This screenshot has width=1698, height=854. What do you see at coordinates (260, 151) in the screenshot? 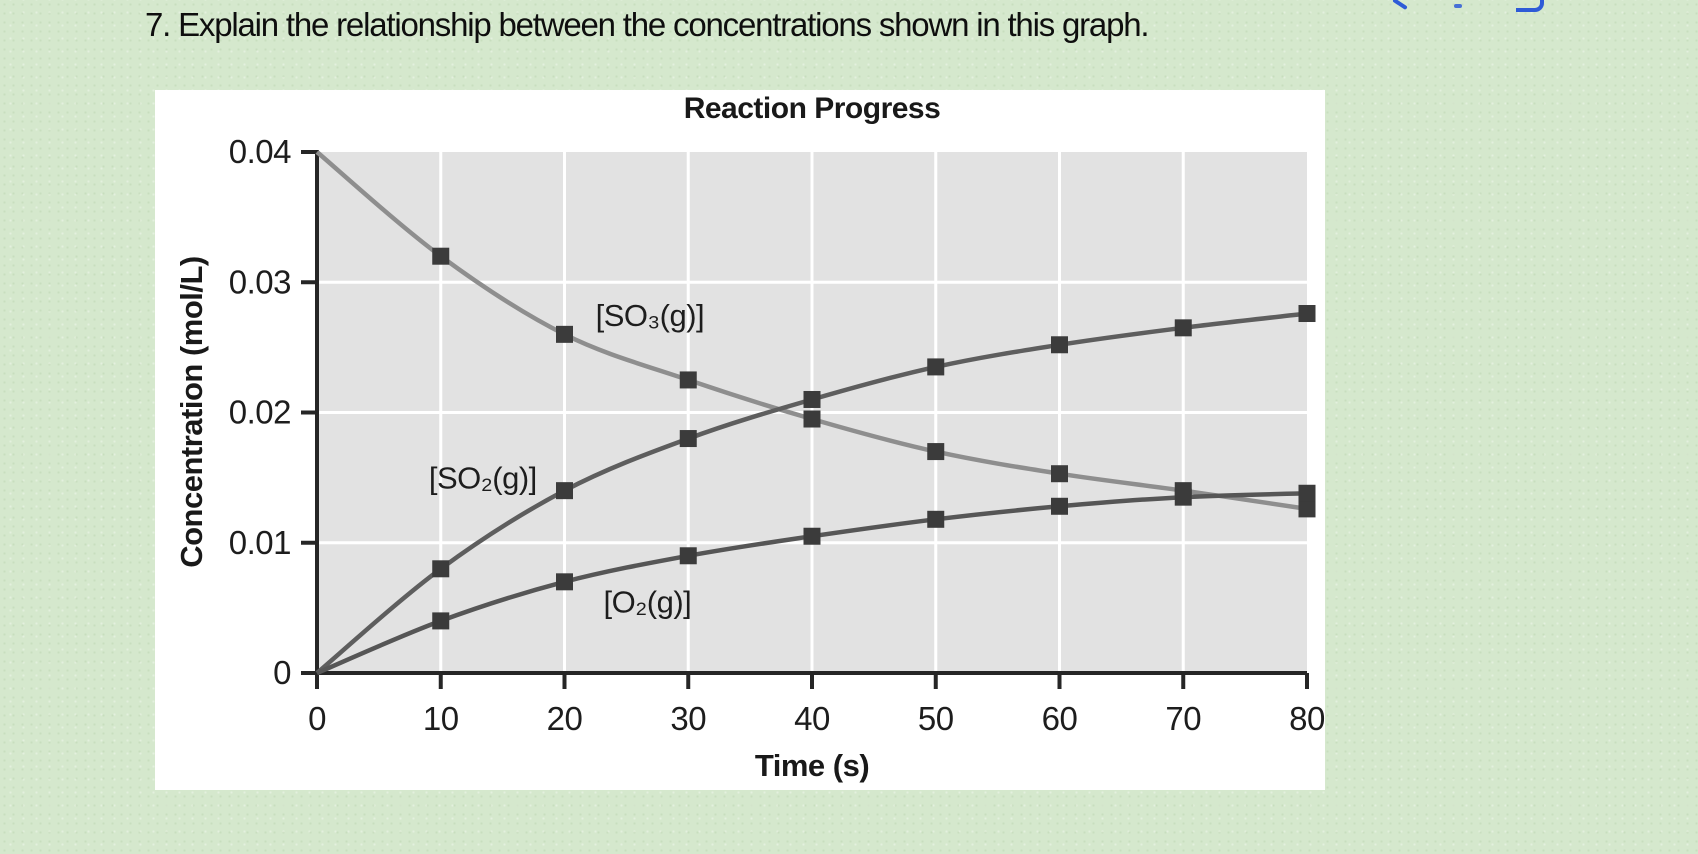
I see `y-tick-label: 0.04` at bounding box center [260, 151].